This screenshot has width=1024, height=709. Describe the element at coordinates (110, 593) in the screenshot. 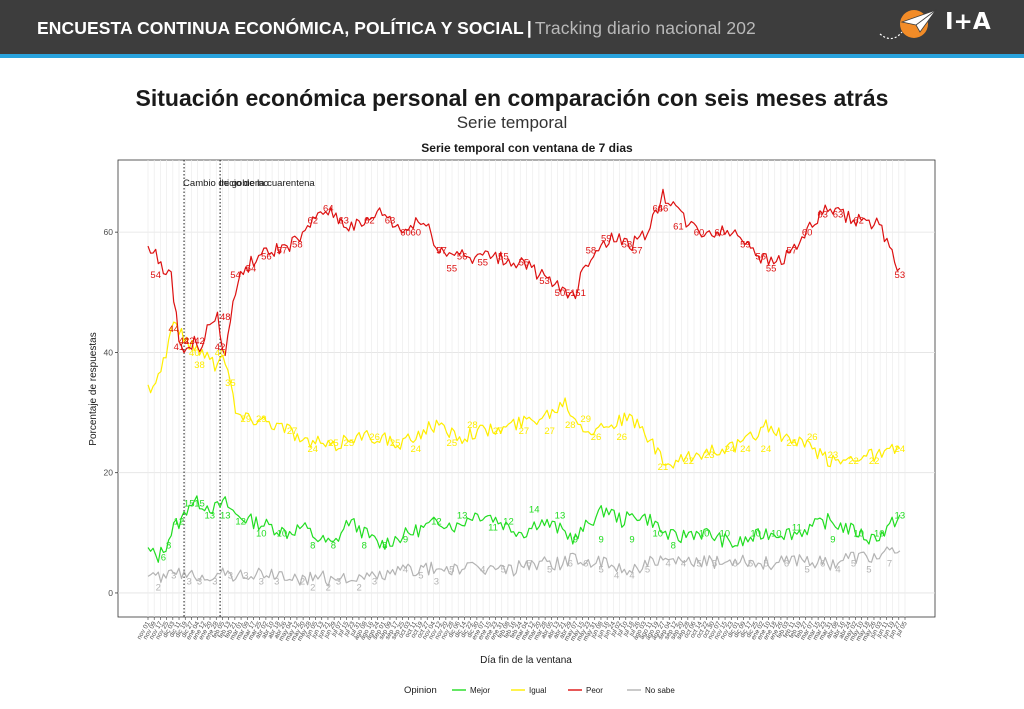

I see `y-tick-label: 0` at that location.